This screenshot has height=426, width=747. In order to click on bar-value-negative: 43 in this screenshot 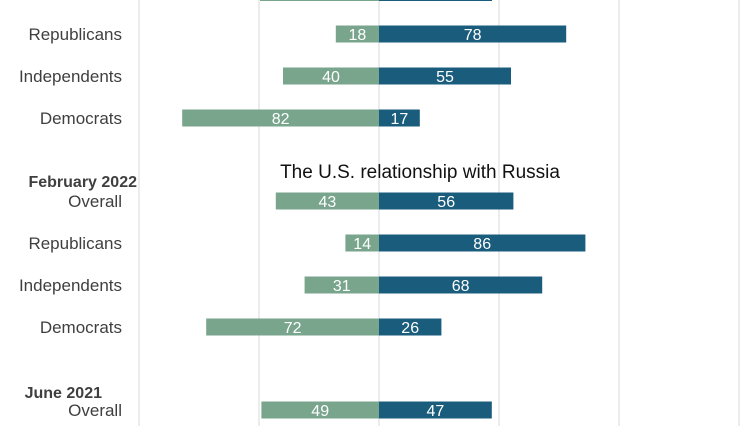, I will do `click(328, 202)`.